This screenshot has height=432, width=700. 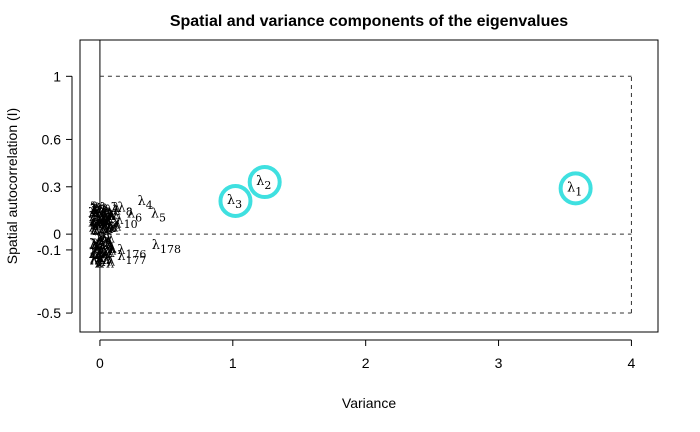 I want to click on y-axis-label: Spatial autocorrelation (I), so click(x=12, y=186).